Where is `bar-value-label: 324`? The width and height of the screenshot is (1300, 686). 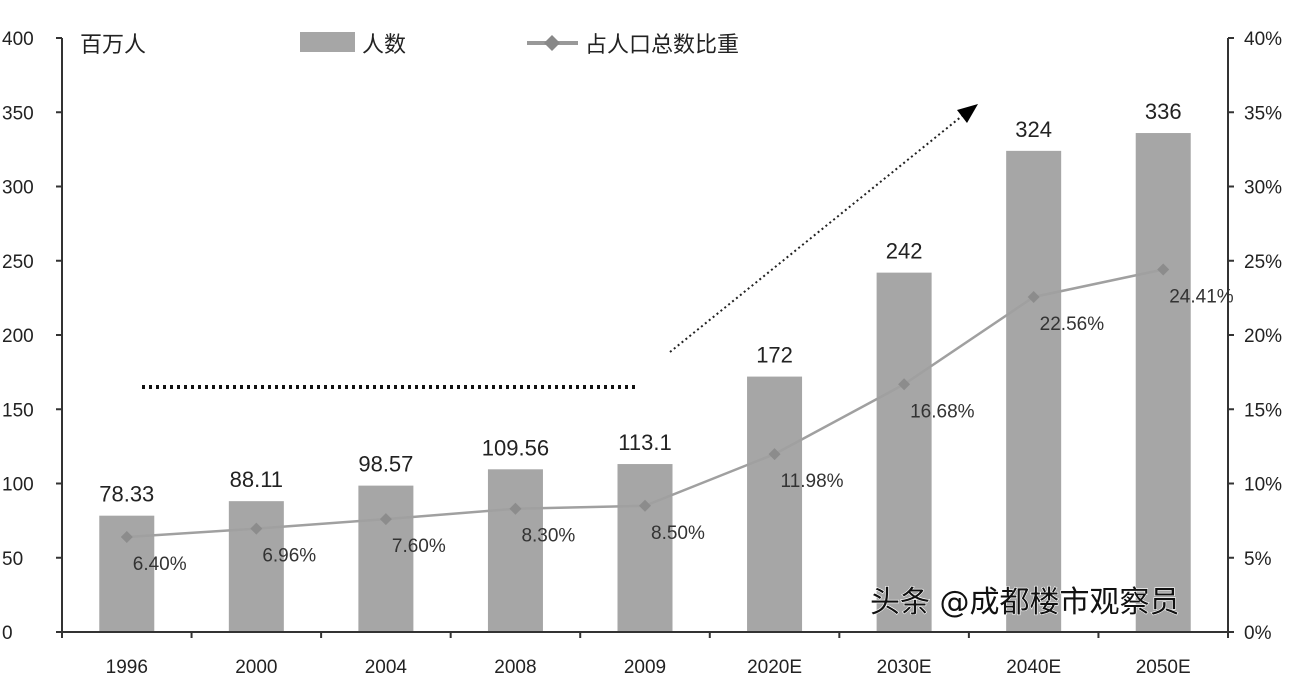 bar-value-label: 324 is located at coordinates (1033, 129).